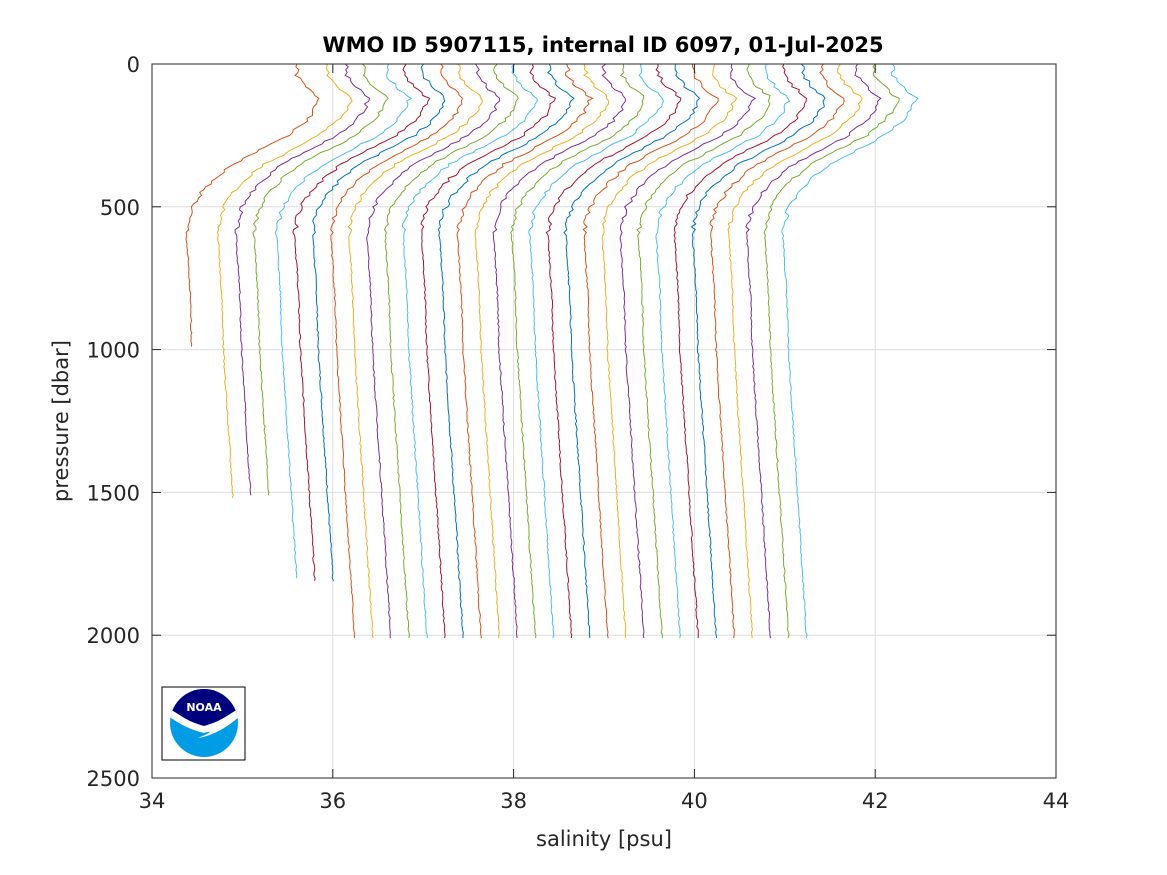  What do you see at coordinates (113, 779) in the screenshot?
I see `y-tick-label: 2500` at bounding box center [113, 779].